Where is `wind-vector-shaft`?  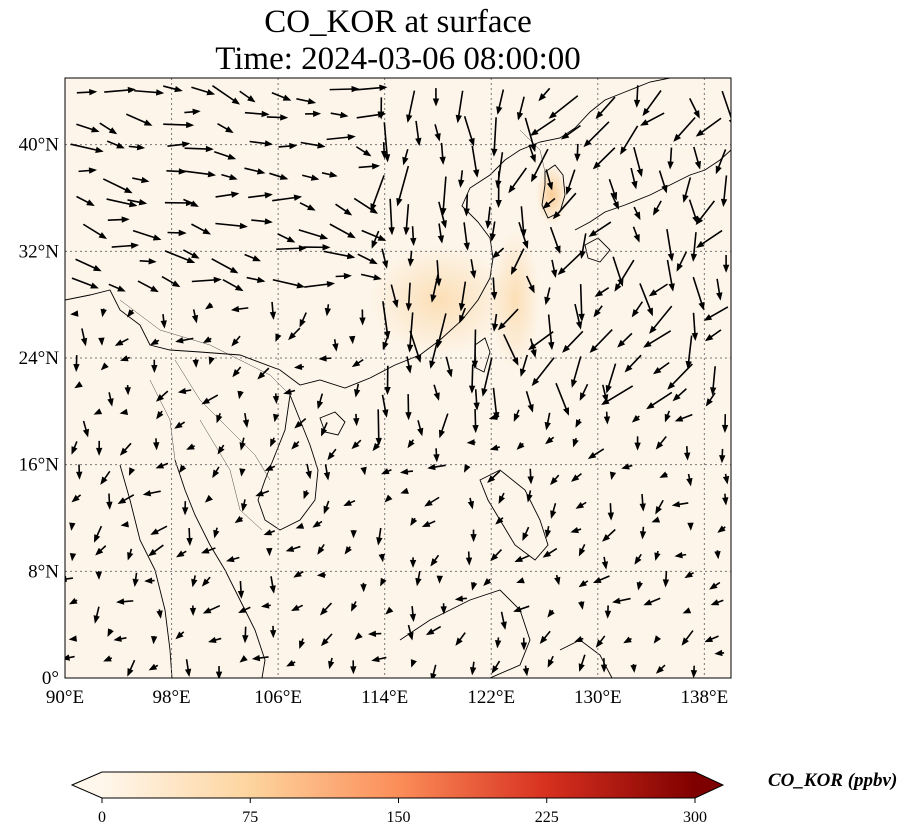
wind-vector-shaft is located at coordinates (495, 136).